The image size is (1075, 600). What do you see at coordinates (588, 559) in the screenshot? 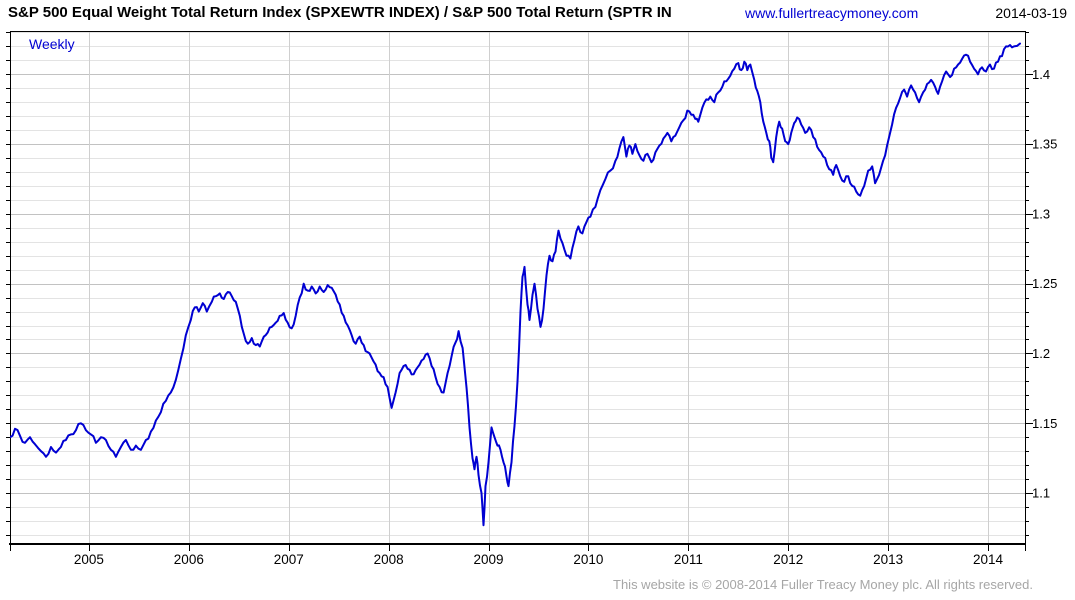
I see `x-axis-label: 2010` at bounding box center [588, 559].